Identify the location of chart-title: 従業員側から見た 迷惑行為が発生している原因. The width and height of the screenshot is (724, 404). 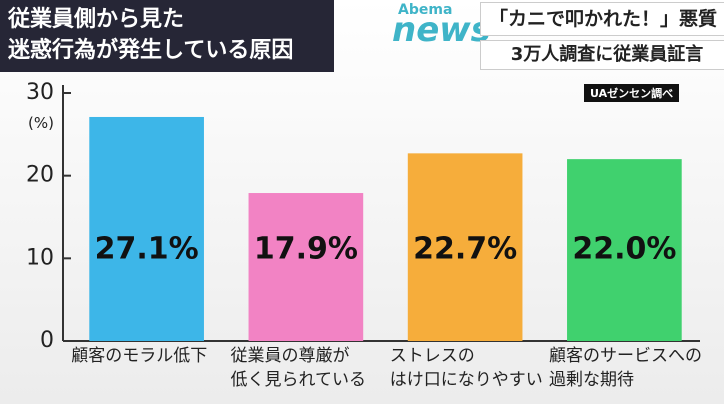
(167, 36).